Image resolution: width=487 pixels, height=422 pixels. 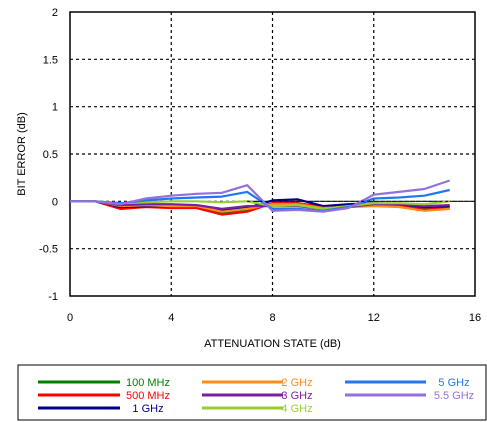 I want to click on y-tick-label: 2, so click(x=55, y=13).